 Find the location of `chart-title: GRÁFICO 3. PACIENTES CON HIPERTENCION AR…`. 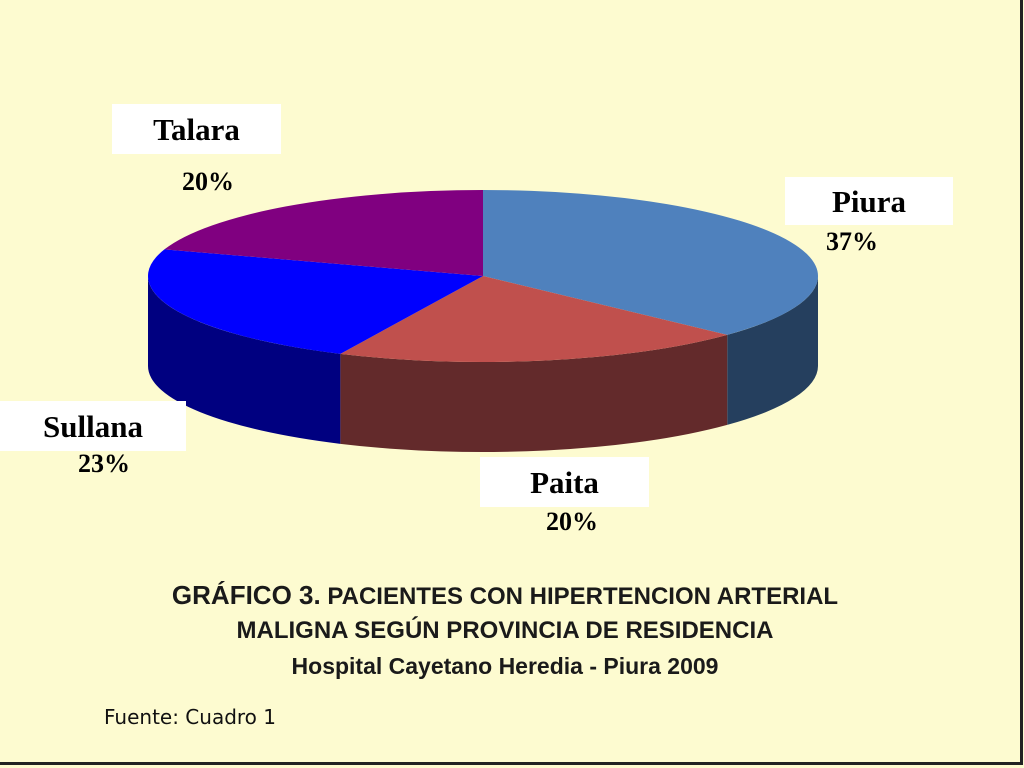

chart-title: GRÁFICO 3. PACIENTES CON HIPERTENCION AR… is located at coordinates (505, 596).